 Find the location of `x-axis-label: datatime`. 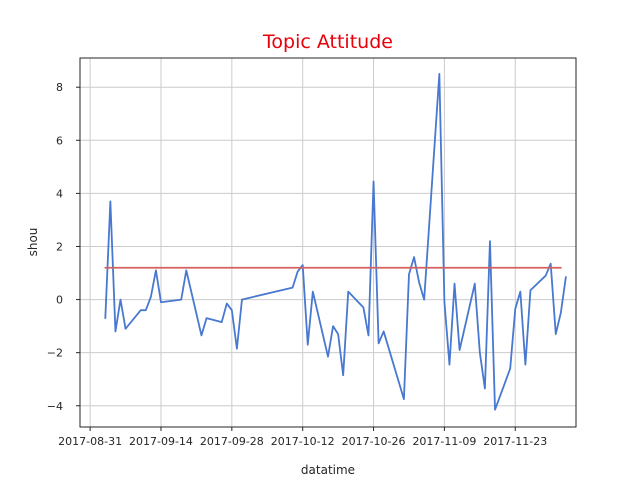

x-axis-label: datatime is located at coordinates (328, 470).